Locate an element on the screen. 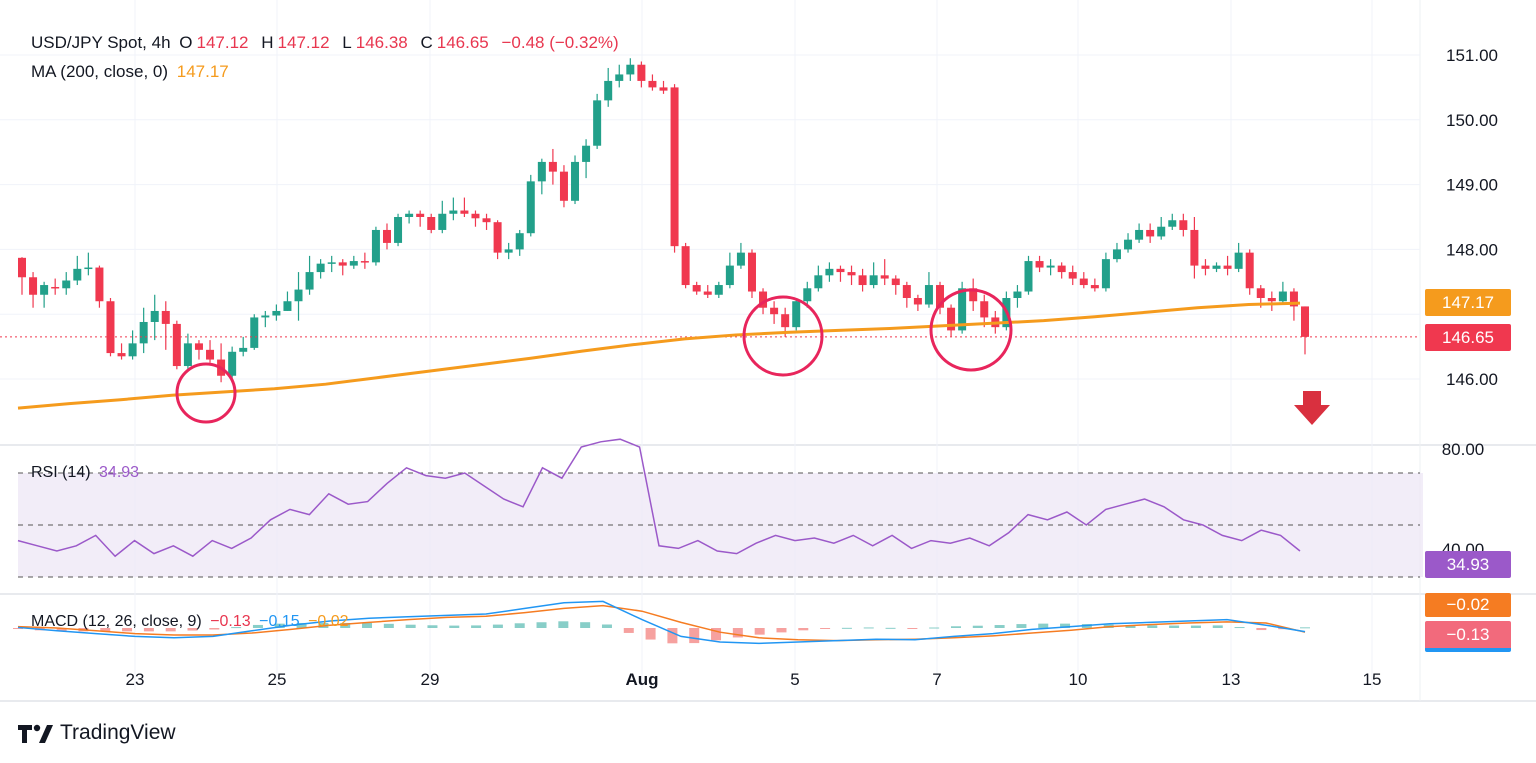 The height and width of the screenshot is (763, 1536). rsi-axis-label: 80.00 is located at coordinates (1463, 449).